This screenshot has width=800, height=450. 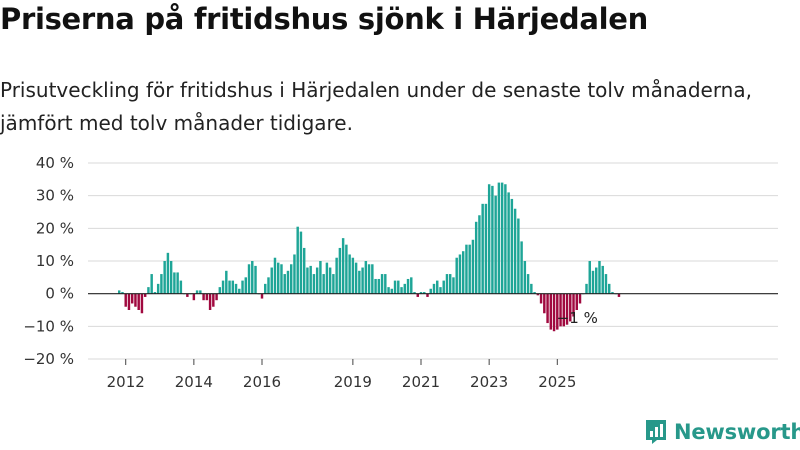 What do you see at coordinates (421, 382) in the screenshot?
I see `x-tick-label: 2021` at bounding box center [421, 382].